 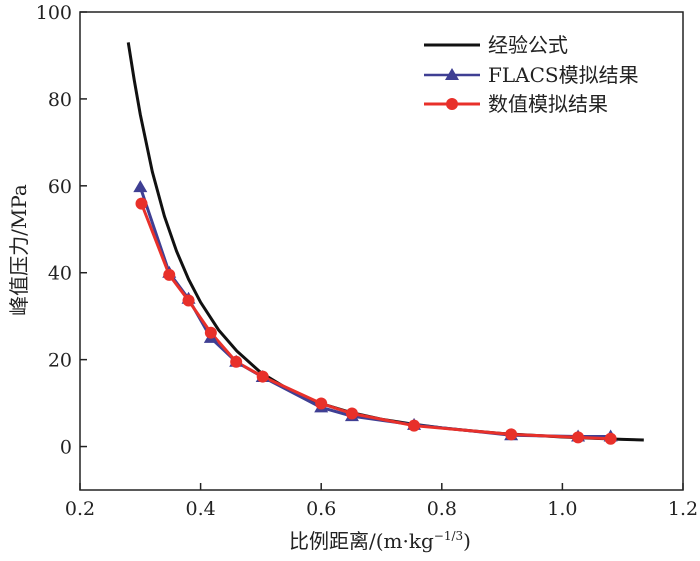 I want to click on legend-label-numerical: 数值模拟结果, so click(x=548, y=104).